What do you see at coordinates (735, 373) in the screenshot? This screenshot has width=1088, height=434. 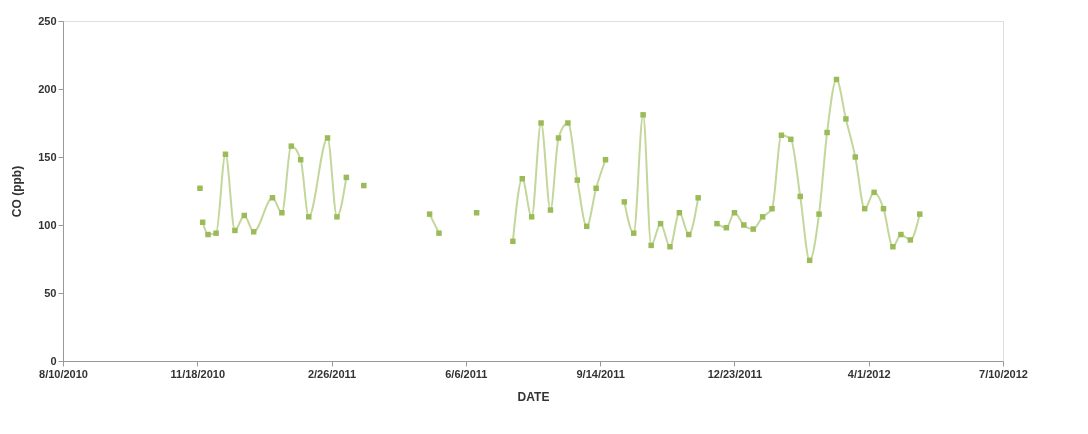 I see `x-tick-label: 12/23/2011` at bounding box center [735, 373].